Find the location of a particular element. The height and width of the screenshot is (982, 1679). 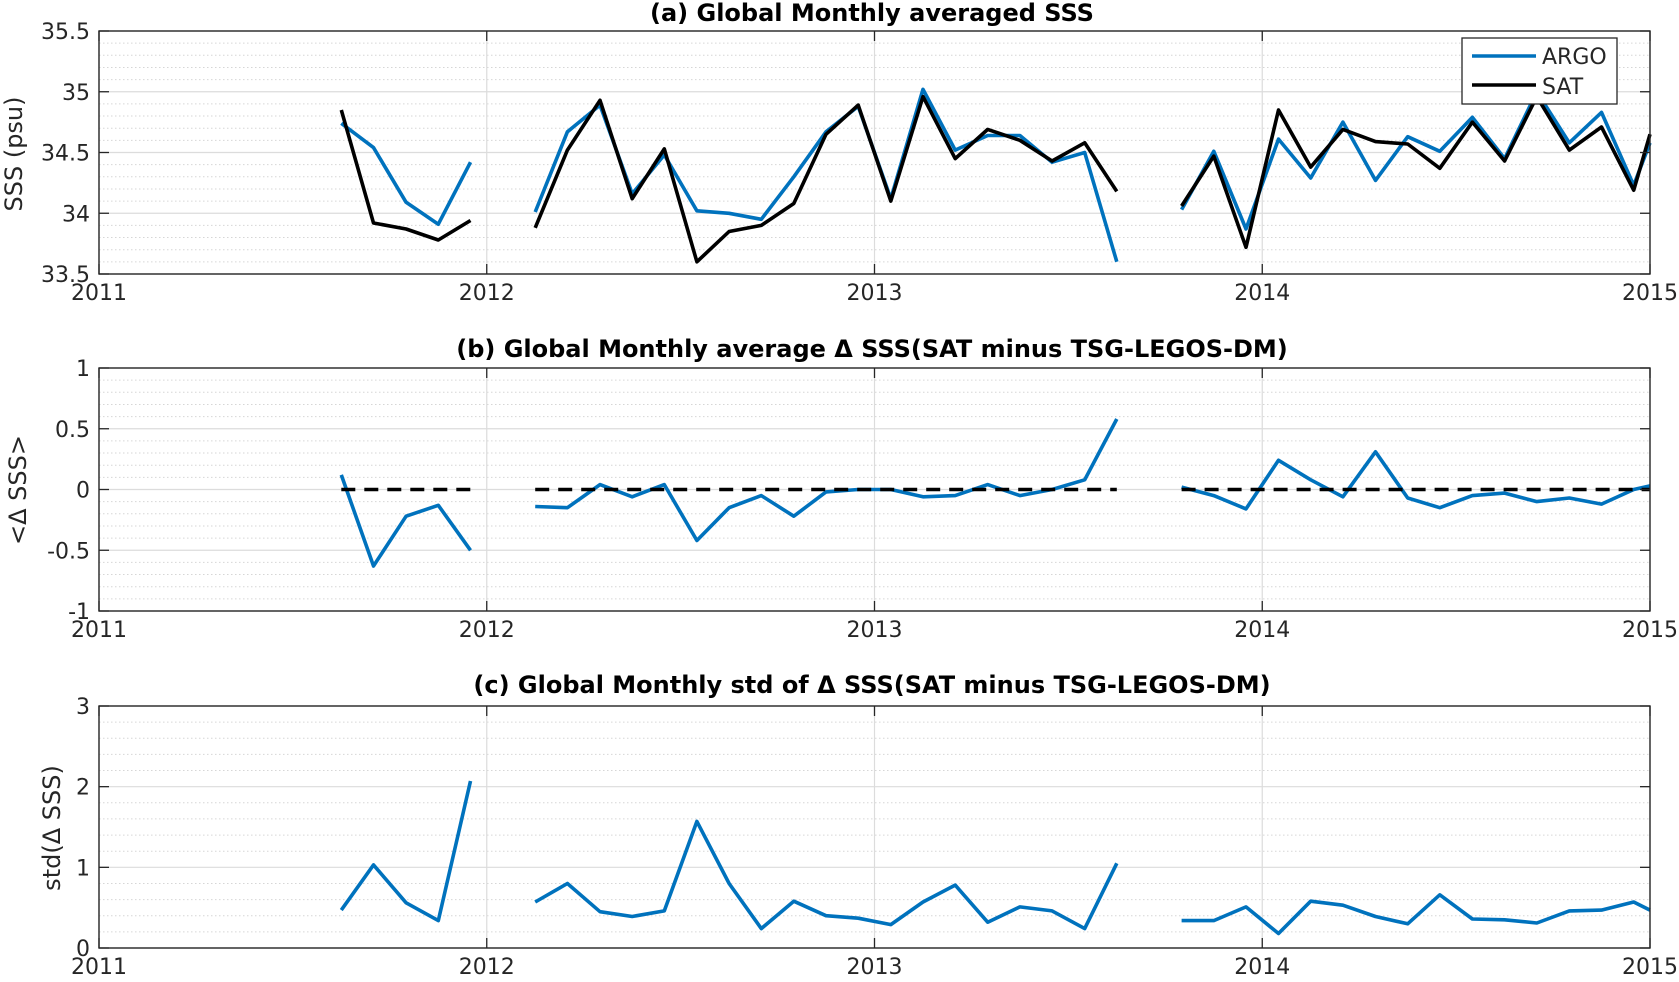

y-tick-label: 34 is located at coordinates (76, 214).